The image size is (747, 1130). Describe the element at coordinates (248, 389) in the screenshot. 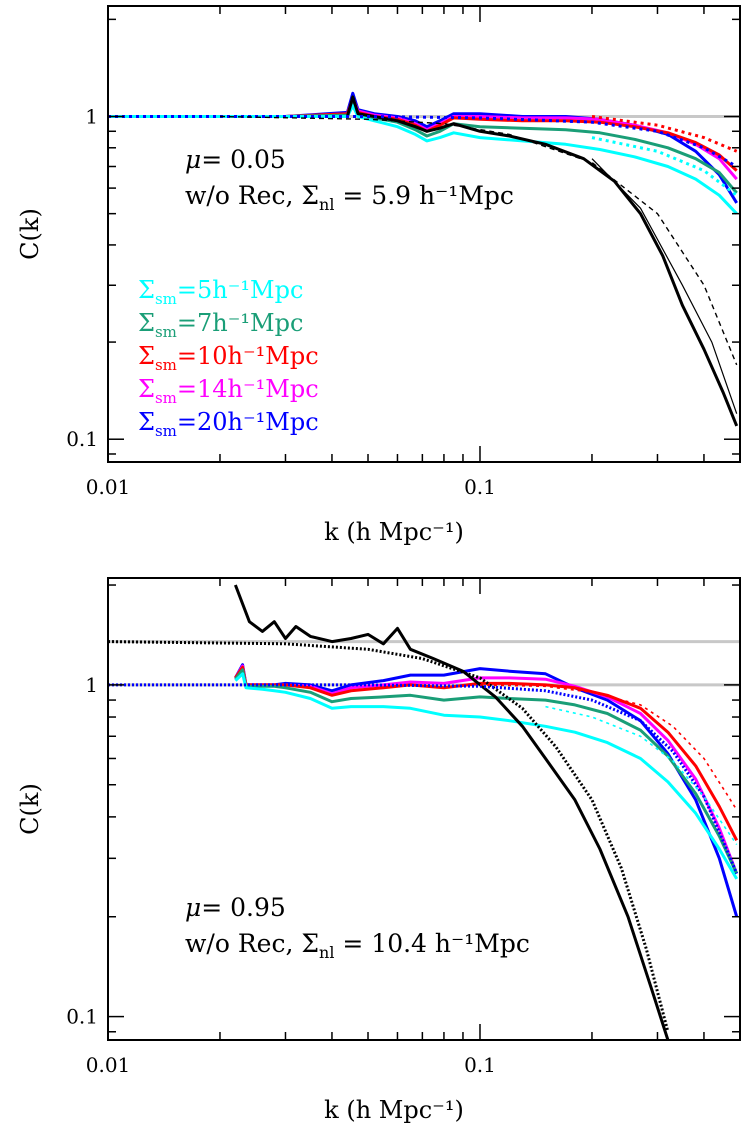

I see `legend-label: =14h⁻¹Mpc` at that location.